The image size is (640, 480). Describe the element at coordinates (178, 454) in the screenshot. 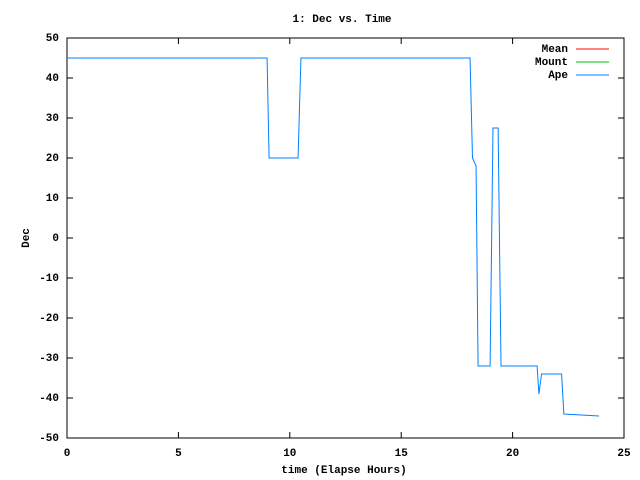

I see `x-tick-label: 5` at that location.